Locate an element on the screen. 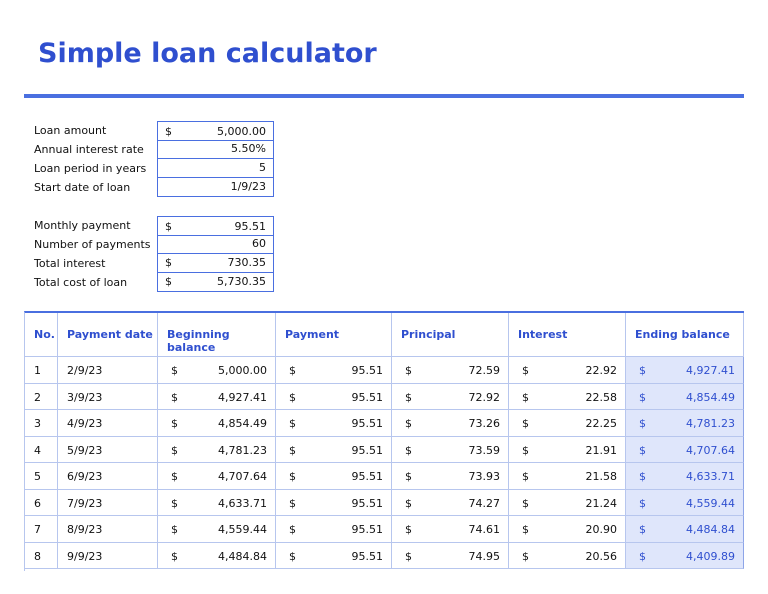 This screenshot has height=594, width=768. input-label: Total interest is located at coordinates (70, 263).